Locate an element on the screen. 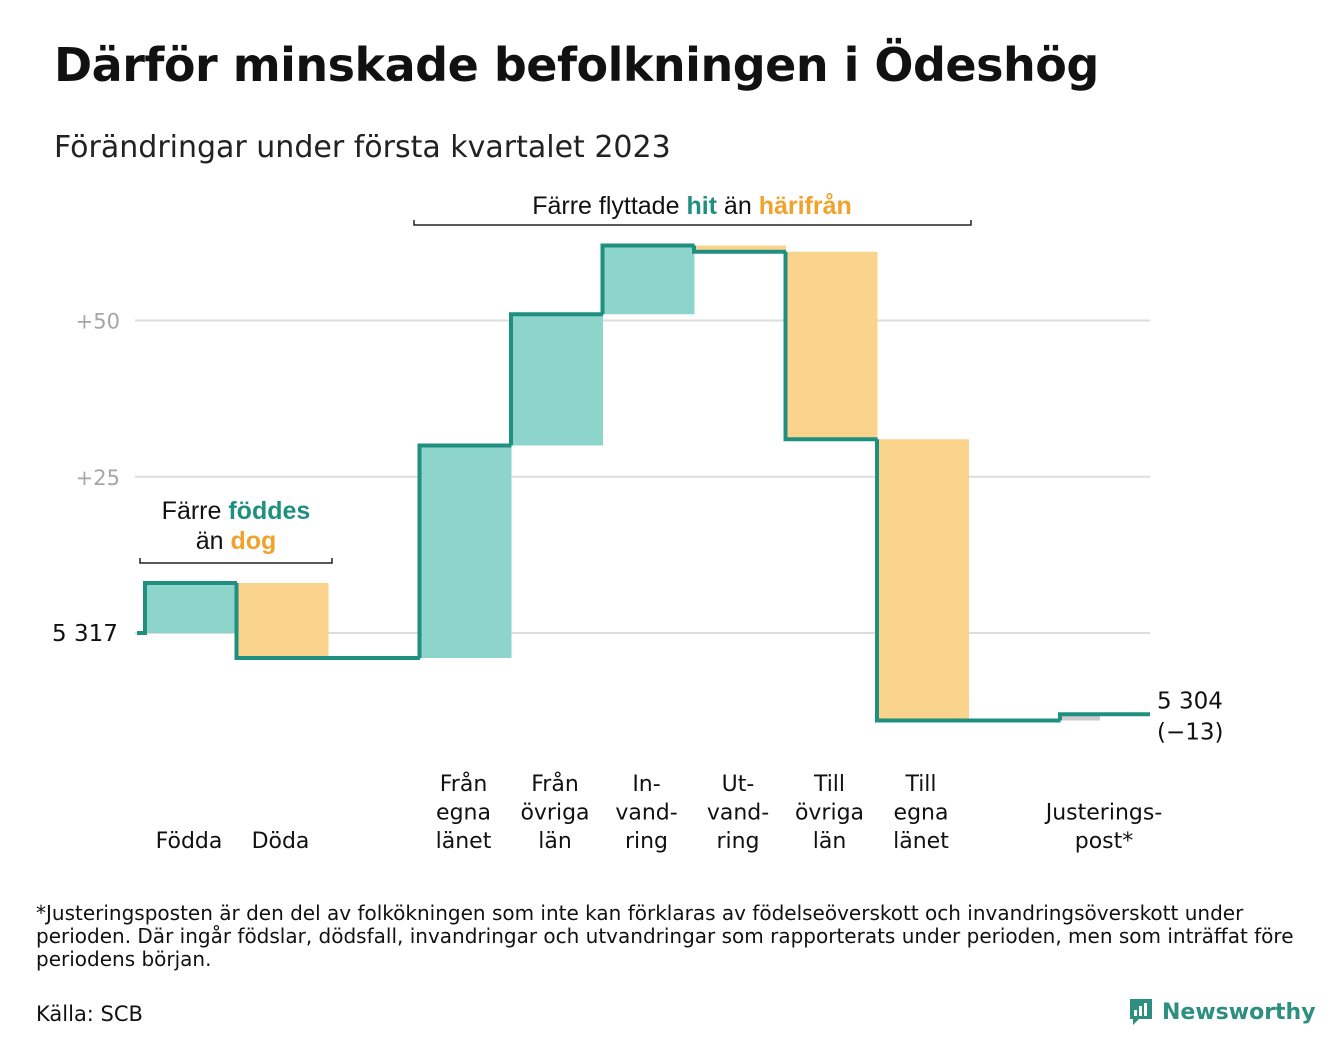 The image size is (1340, 1060). start-value-label: 5 317 is located at coordinates (85, 634).